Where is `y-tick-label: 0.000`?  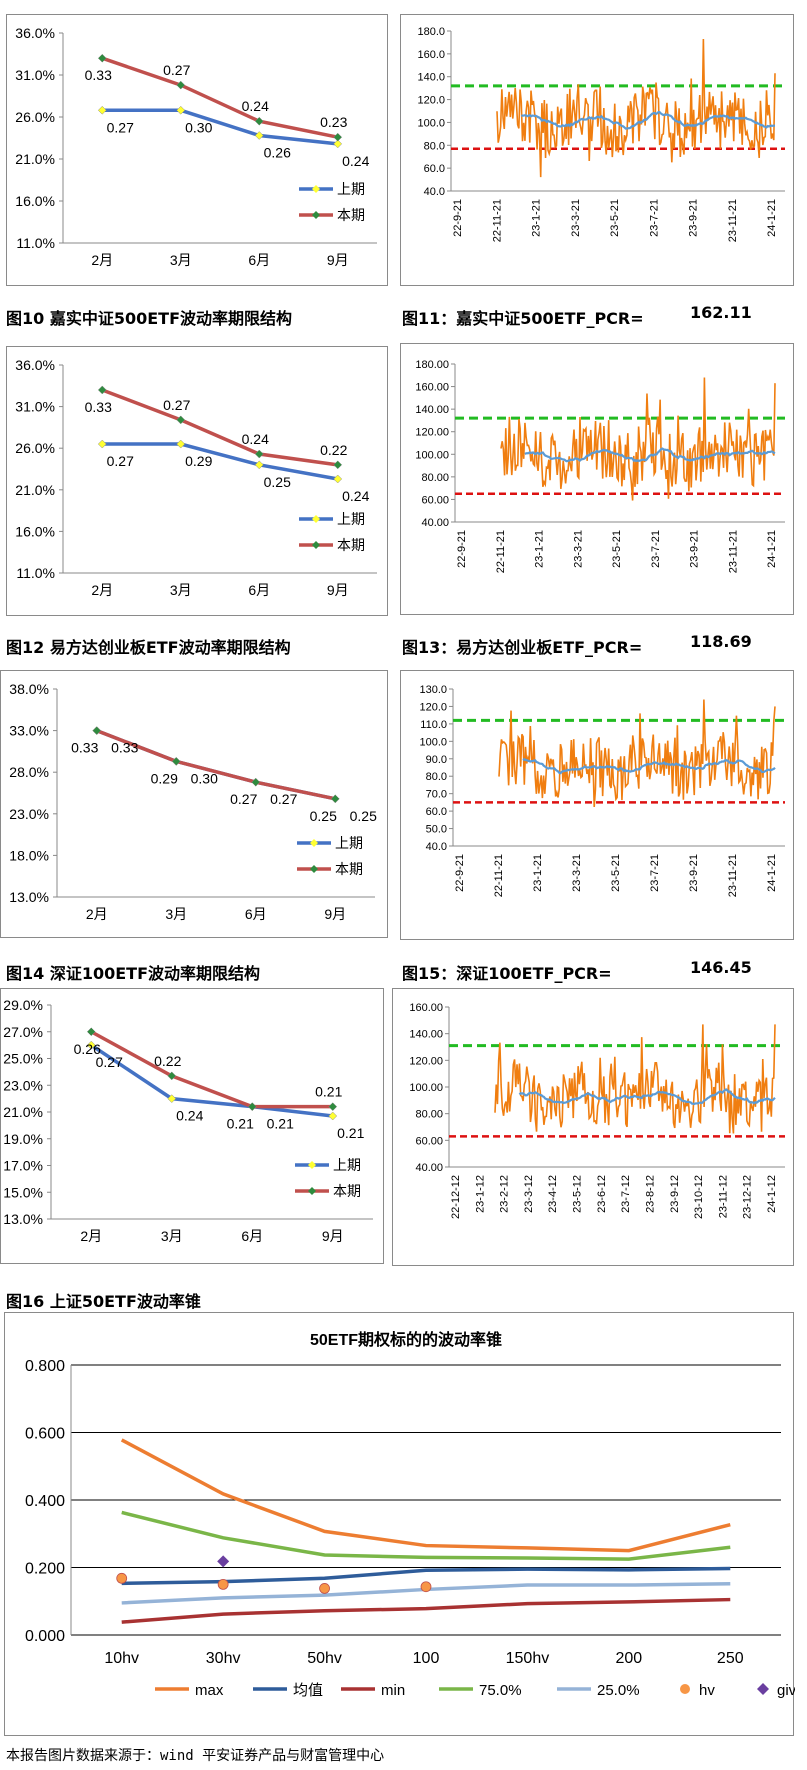 y-tick-label: 0.000 is located at coordinates (45, 1636).